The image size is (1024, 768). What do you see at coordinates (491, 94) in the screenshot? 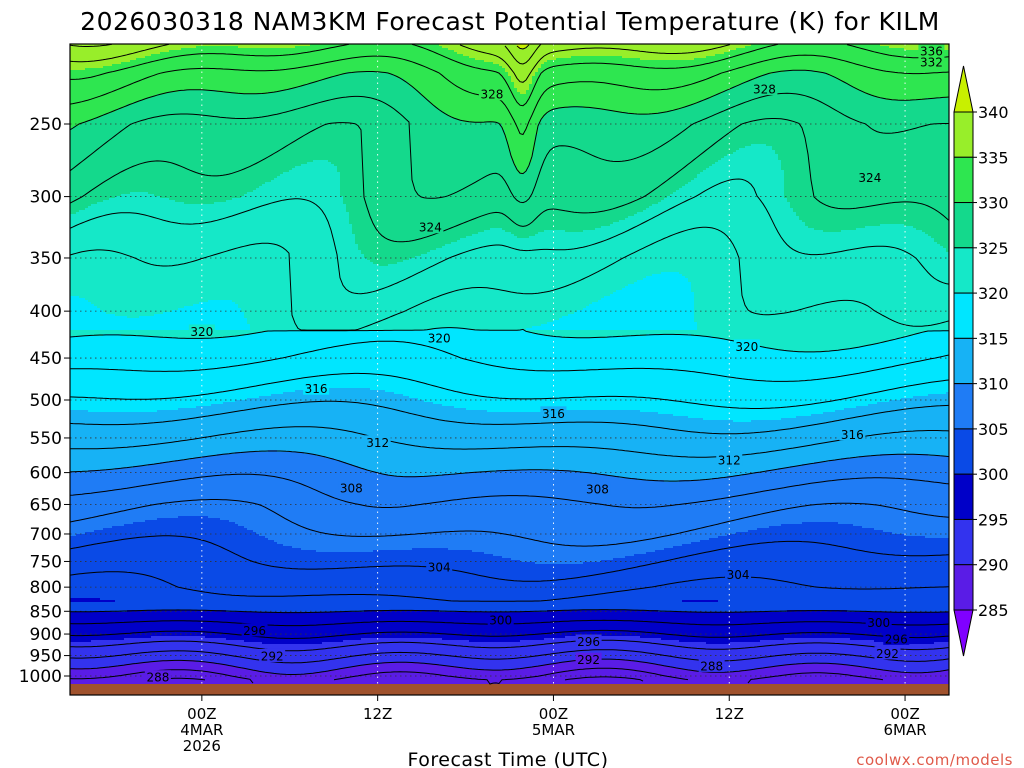
I see `contour-label-bg` at bounding box center [491, 94].